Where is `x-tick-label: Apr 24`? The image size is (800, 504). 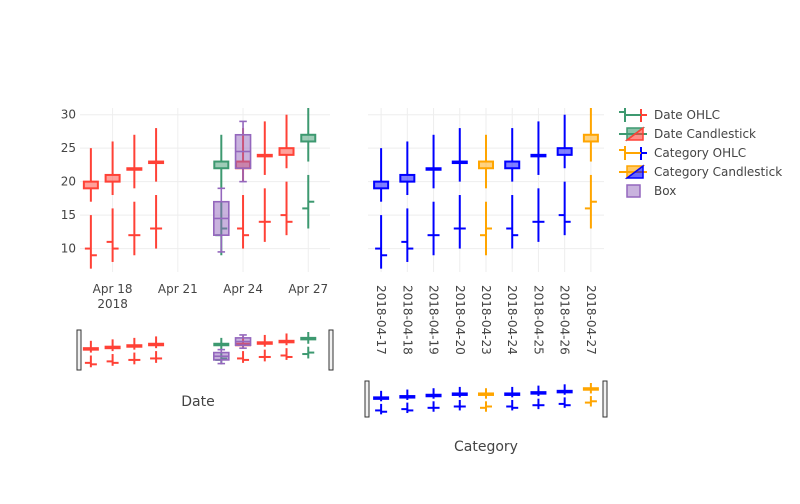 x-tick-label: Apr 24 is located at coordinates (243, 289).